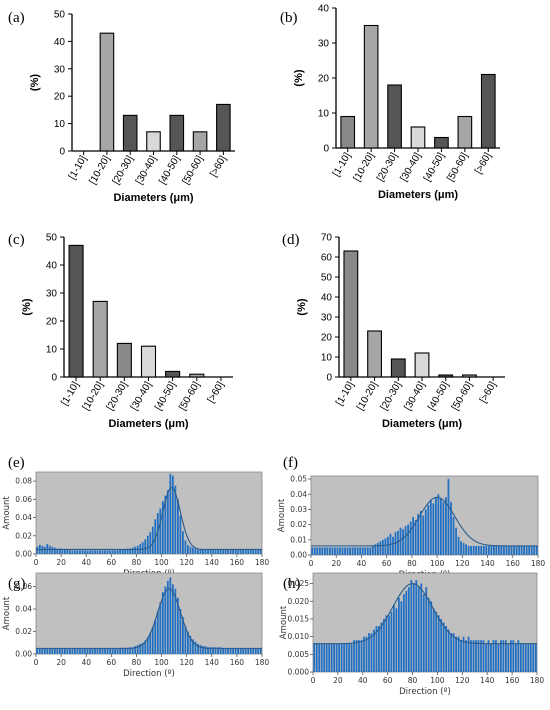  Describe the element at coordinates (149, 674) in the screenshot. I see `x-axis-title: Direction (º)` at that location.